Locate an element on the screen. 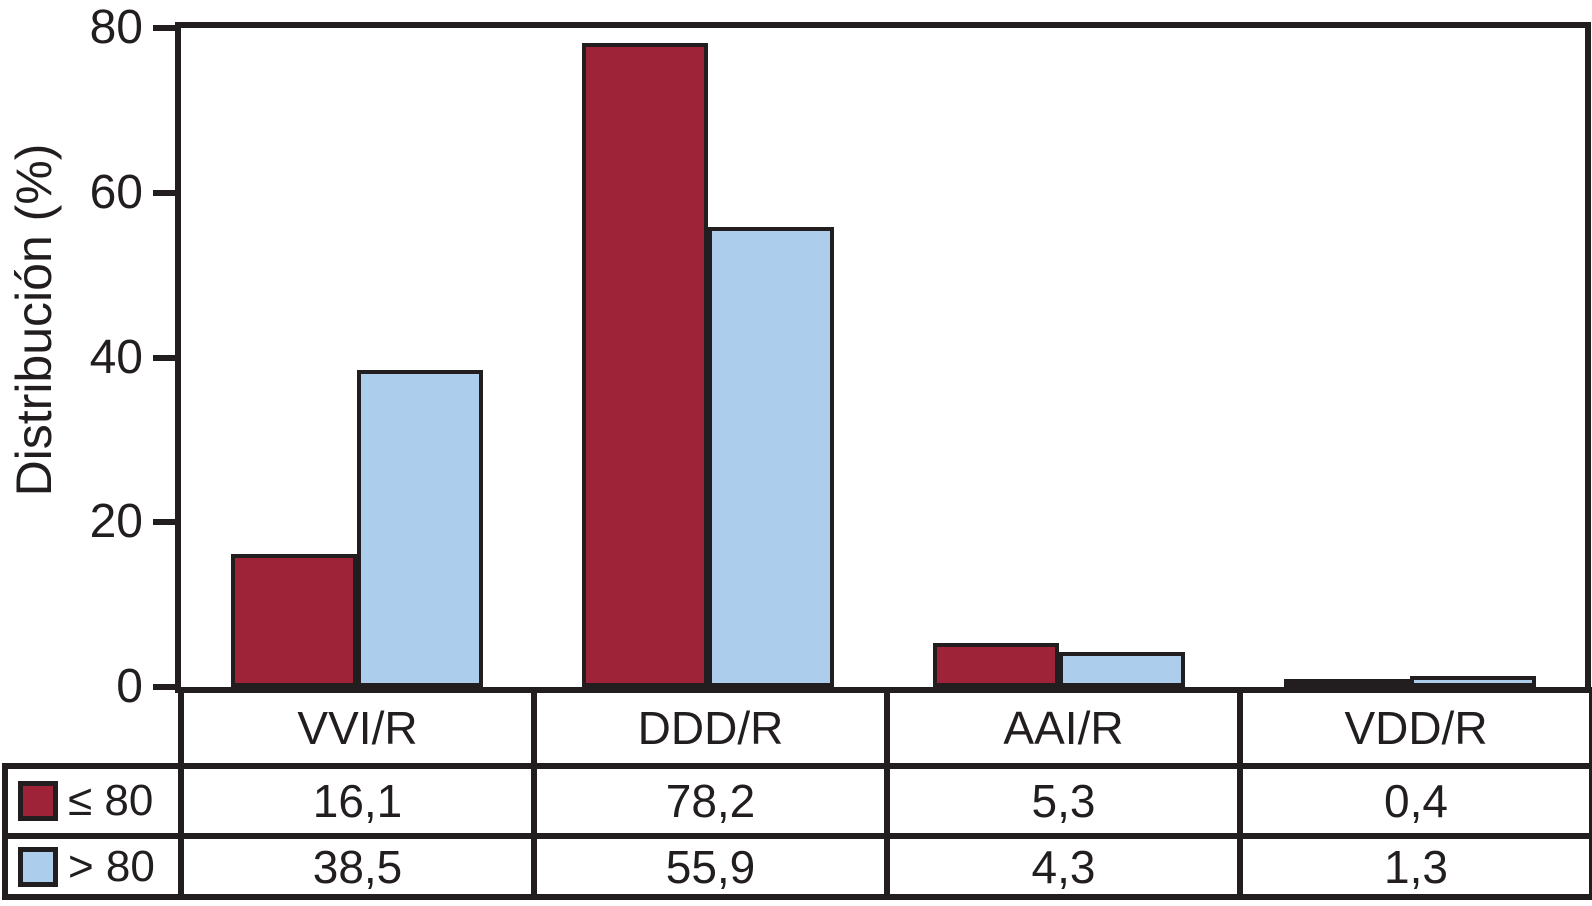 The image size is (1592, 906). value-cell-vdd-r-series-0: 0,4 is located at coordinates (1414, 801).